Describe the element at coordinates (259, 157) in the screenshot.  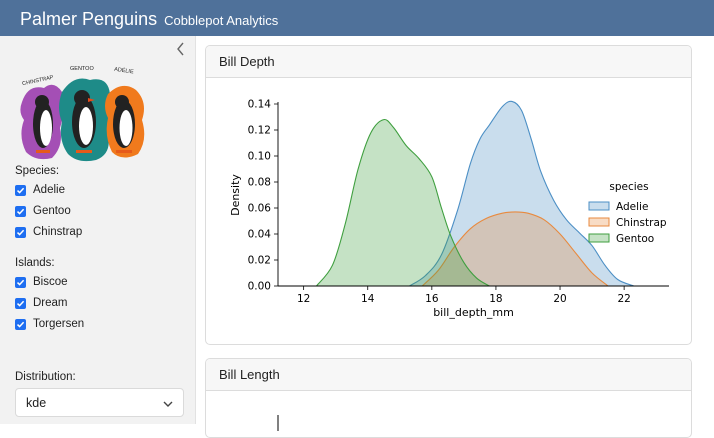
I see `y-tick-label: 0.10` at that location.